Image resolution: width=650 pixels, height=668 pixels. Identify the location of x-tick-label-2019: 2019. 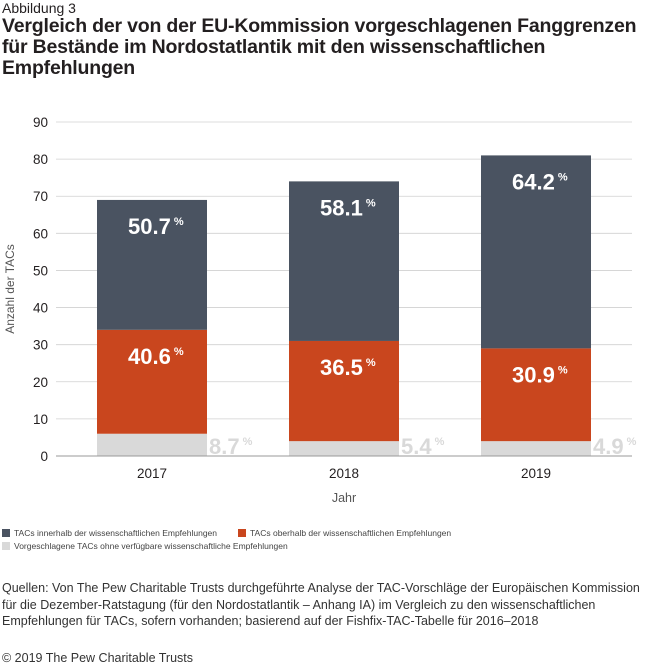
(536, 473).